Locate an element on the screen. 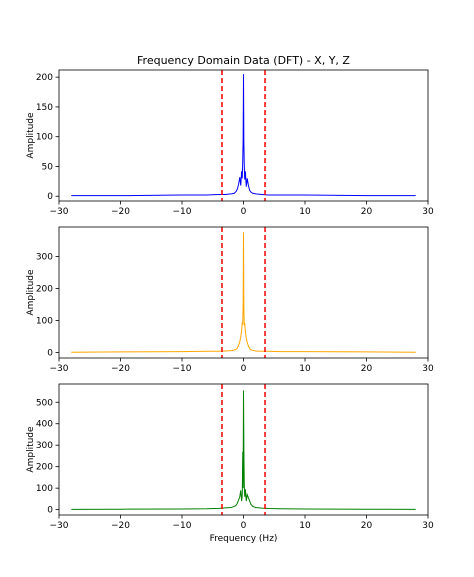 Image resolution: width=474 pixels, height=577 pixels. x-axis-label: Frequency (Hz) is located at coordinates (244, 539).